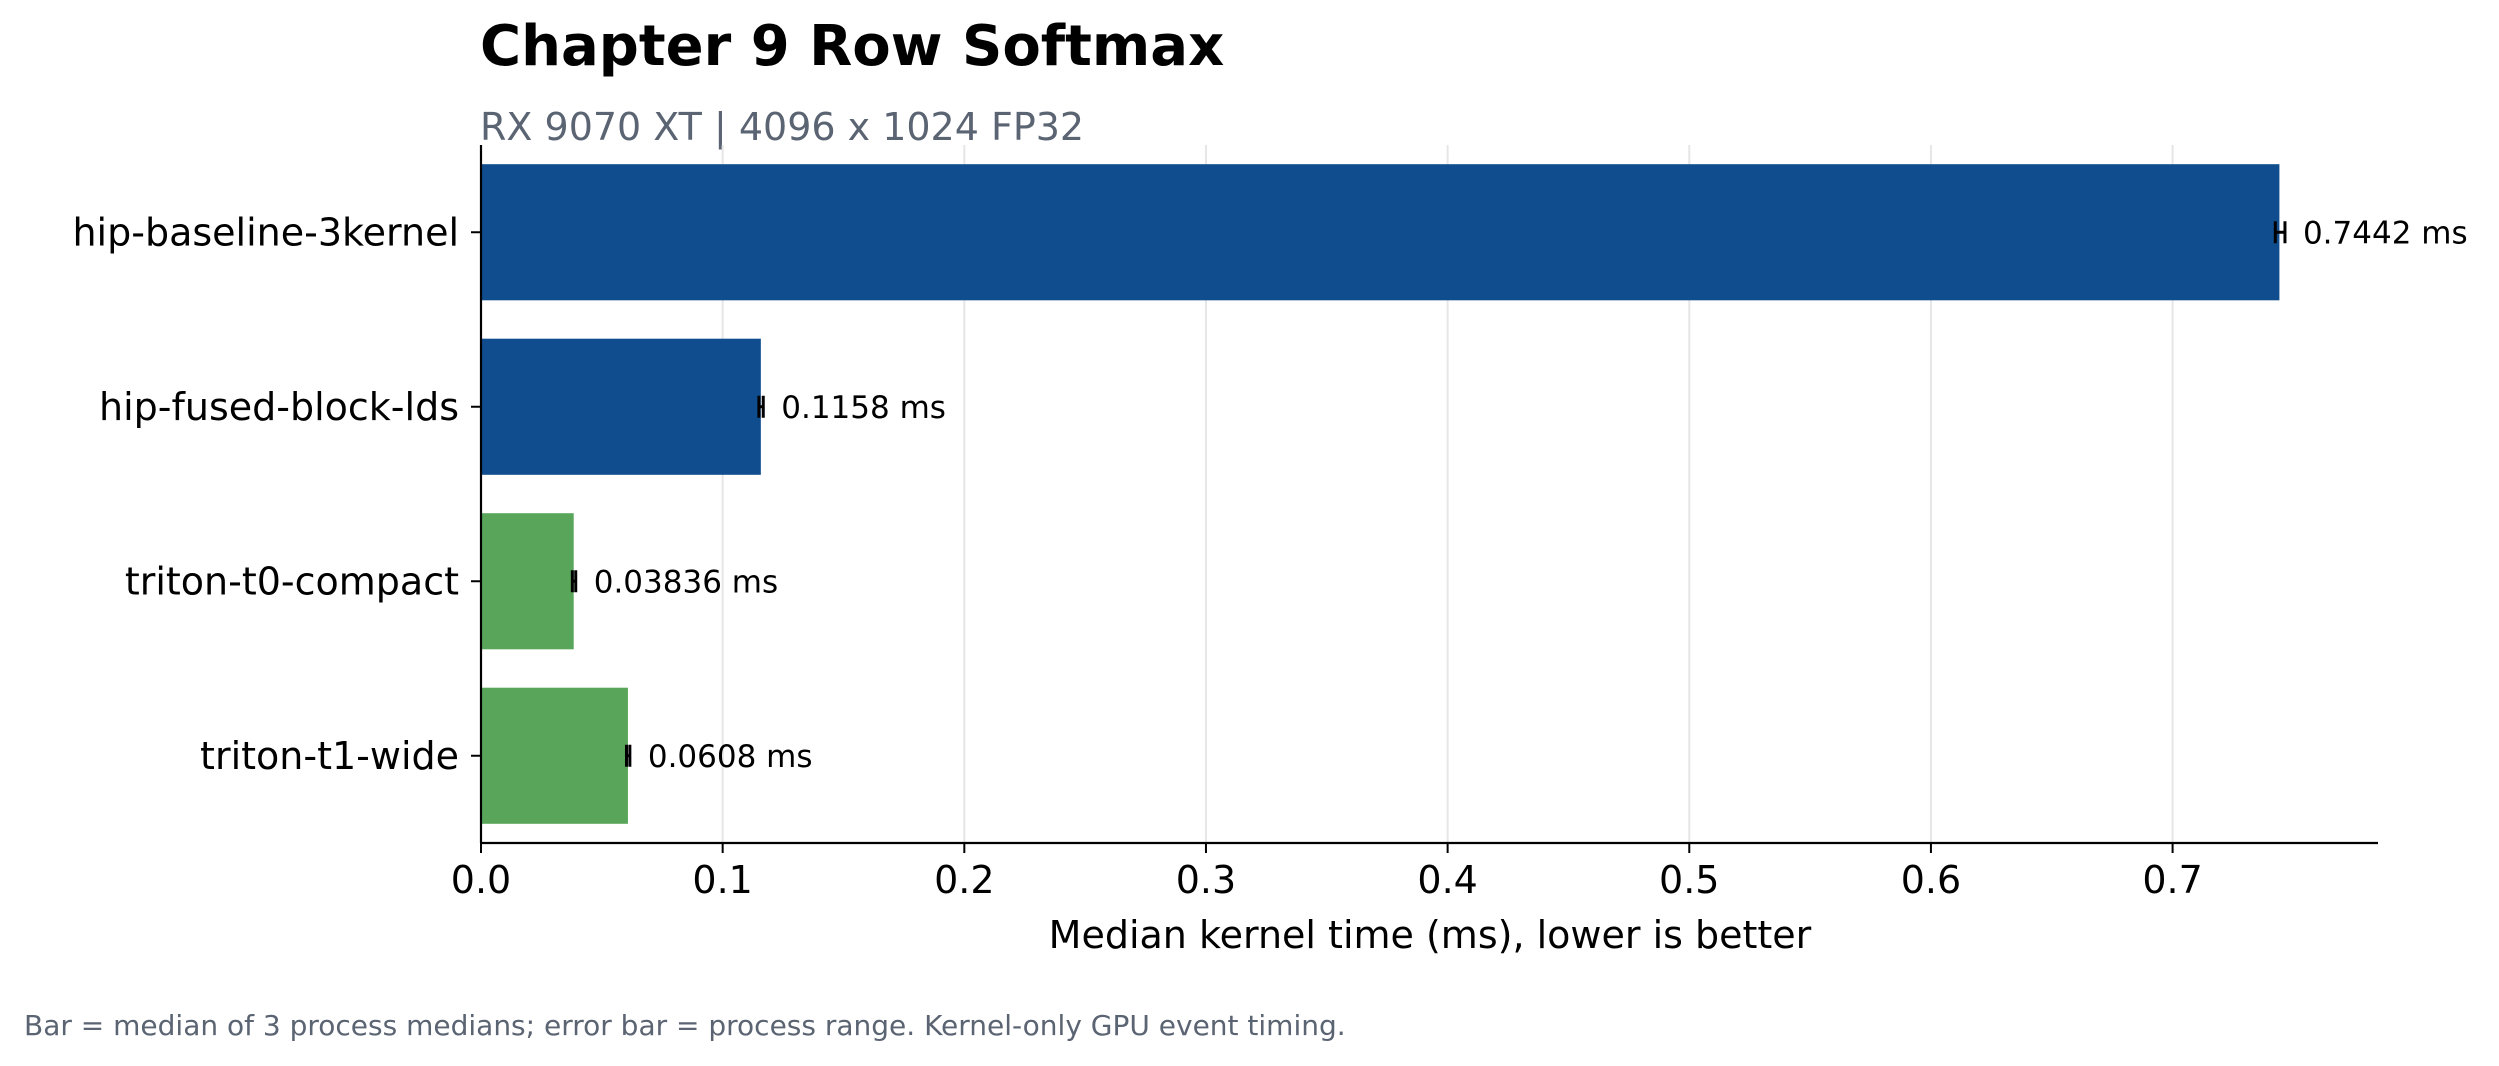 The width and height of the screenshot is (2499, 1066). Describe the element at coordinates (730, 757) in the screenshot. I see `data-label: 0.0608 ms` at that location.